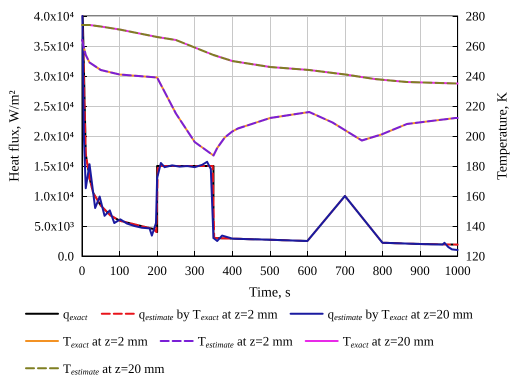 The height and width of the screenshot is (384, 518). What do you see at coordinates (120, 270) in the screenshot?
I see `x-tick-label: 100` at bounding box center [120, 270].